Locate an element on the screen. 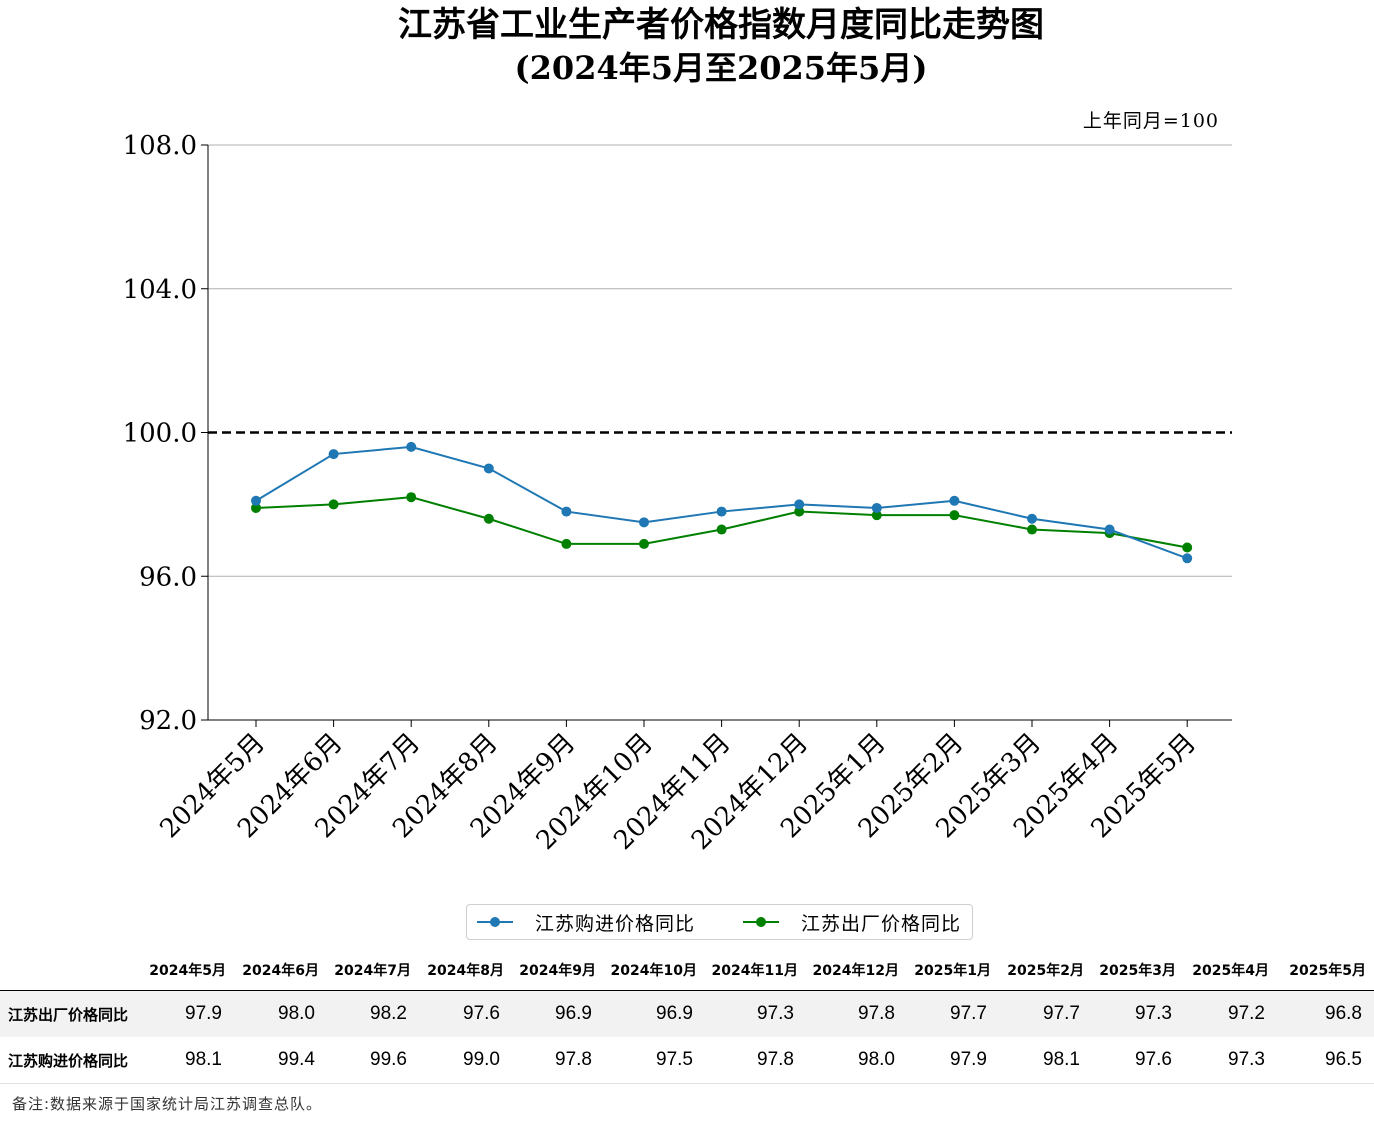 This screenshot has height=1134, width=1374. chart-subtitle: (2024年5月至2025年5月) is located at coordinates (721, 68).